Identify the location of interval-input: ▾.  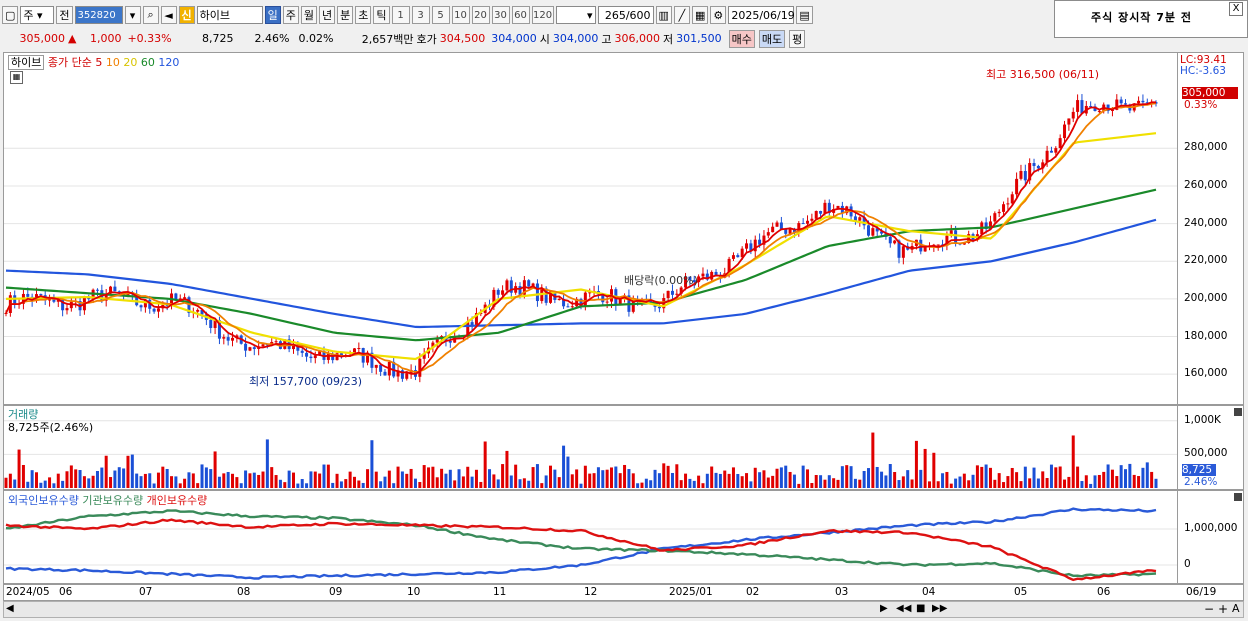
(575, 15).